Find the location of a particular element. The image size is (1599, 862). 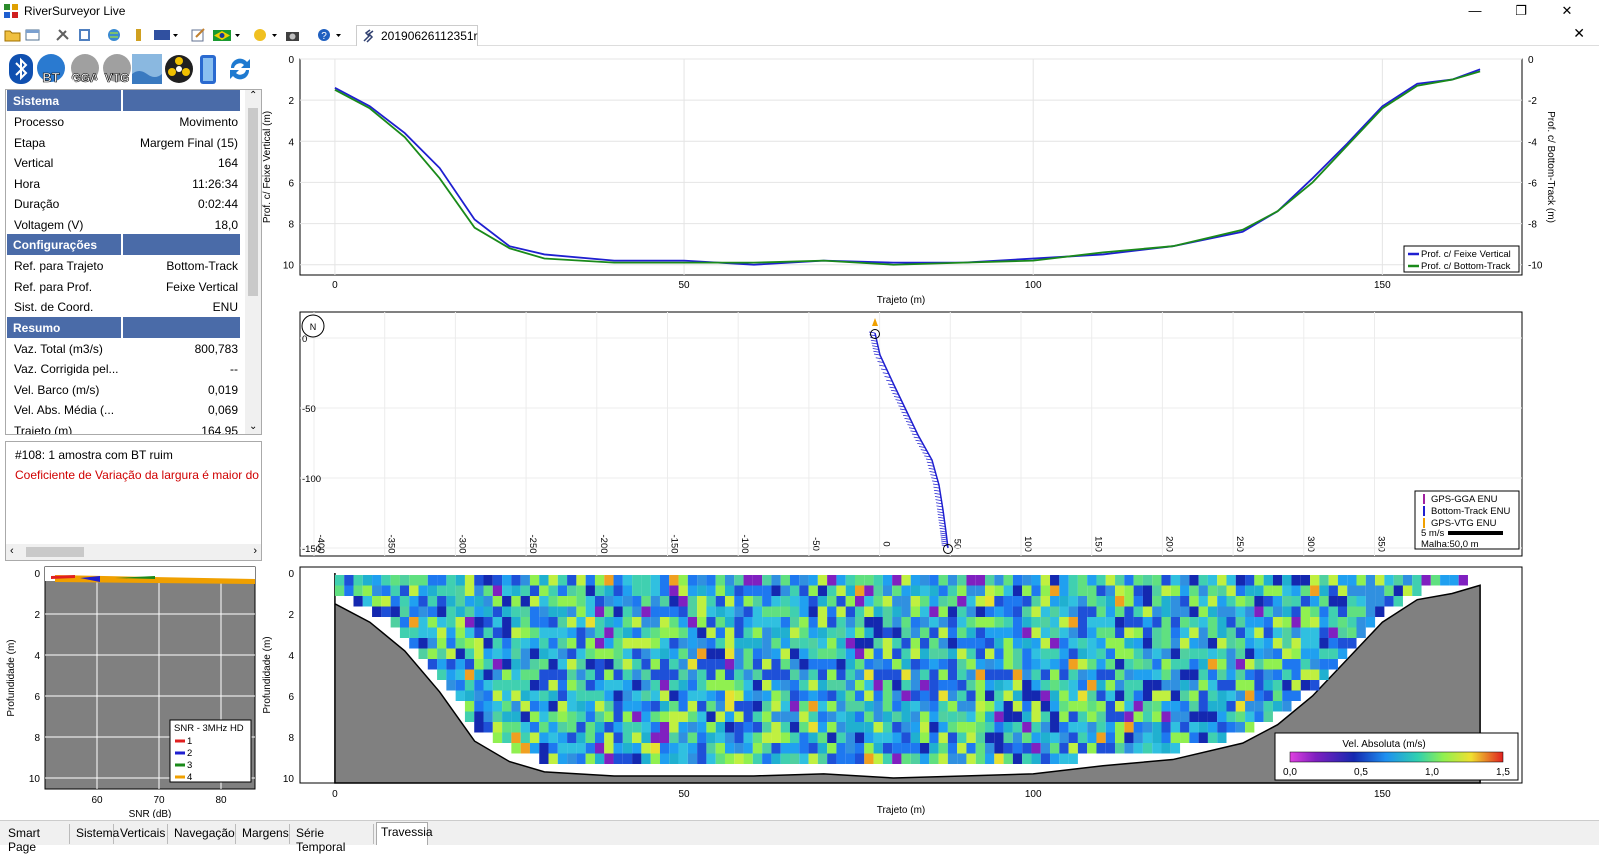

property-row: Voltagem (V) 18,0 is located at coordinates (124, 224).